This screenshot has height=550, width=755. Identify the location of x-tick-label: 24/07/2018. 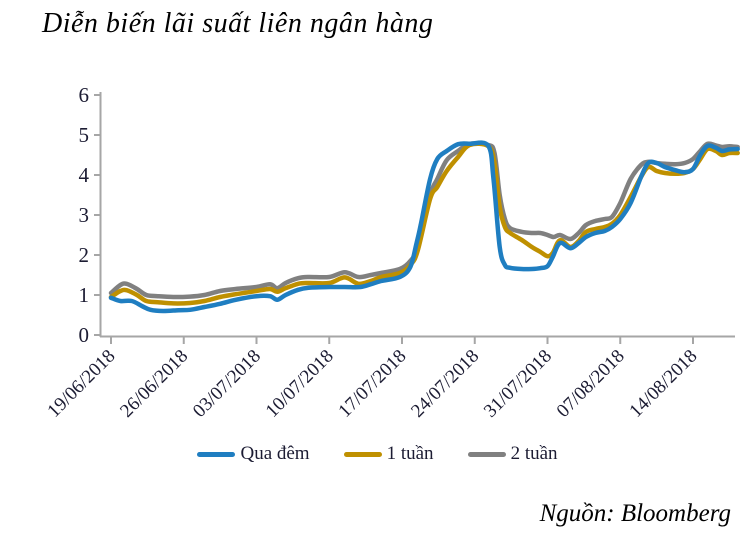
(445, 384).